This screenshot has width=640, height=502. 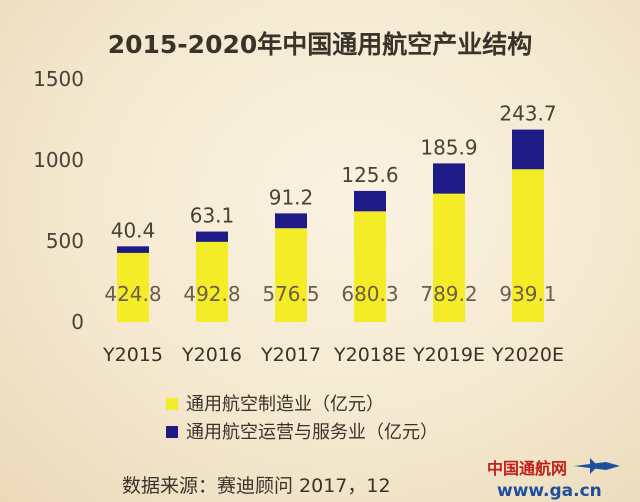 What do you see at coordinates (291, 275) in the screenshot?
I see `bar-manufacturing-y2017` at bounding box center [291, 275].